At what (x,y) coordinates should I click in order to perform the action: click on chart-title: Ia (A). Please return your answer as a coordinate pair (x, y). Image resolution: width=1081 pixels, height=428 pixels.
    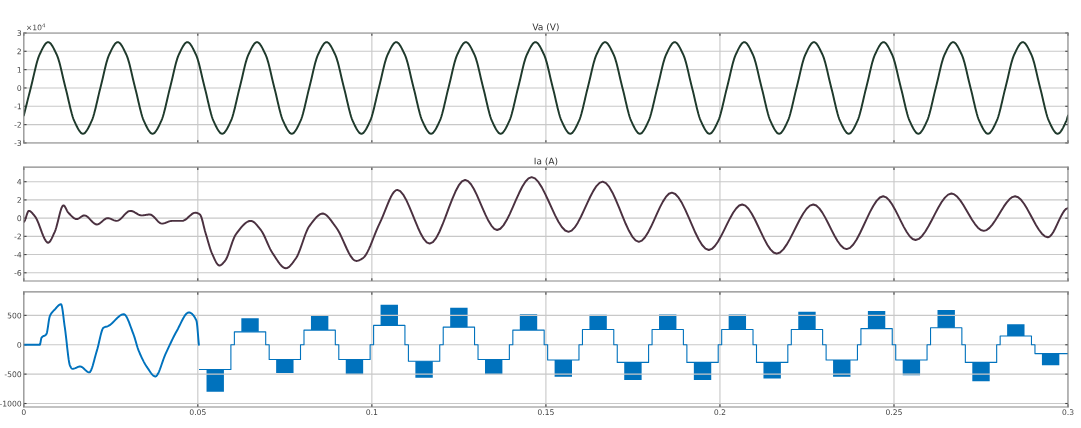
    Looking at the image, I should click on (546, 161).